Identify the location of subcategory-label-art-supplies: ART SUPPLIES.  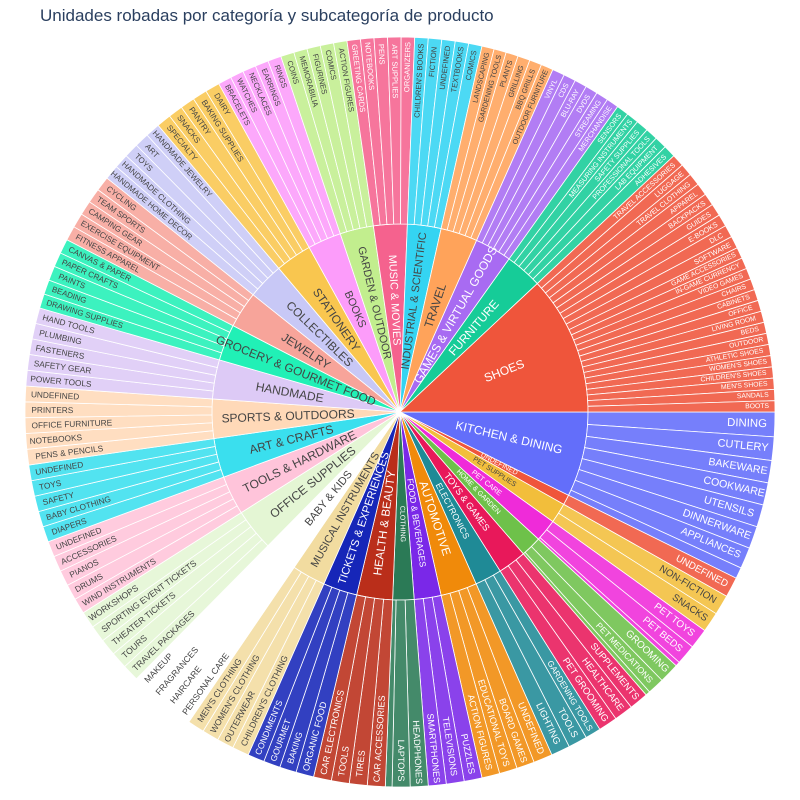
(395, 71).